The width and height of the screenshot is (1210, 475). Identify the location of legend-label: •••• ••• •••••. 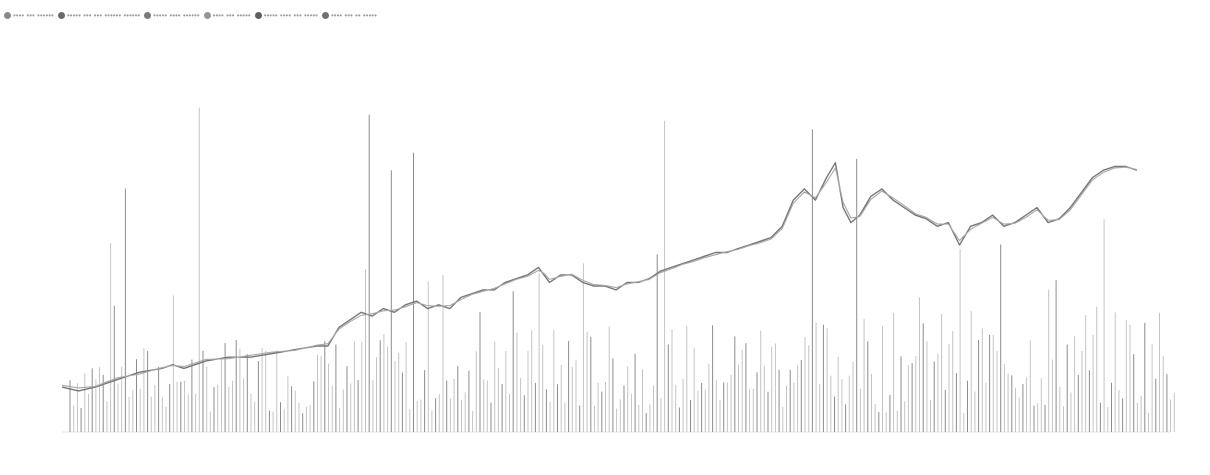
(231, 15).